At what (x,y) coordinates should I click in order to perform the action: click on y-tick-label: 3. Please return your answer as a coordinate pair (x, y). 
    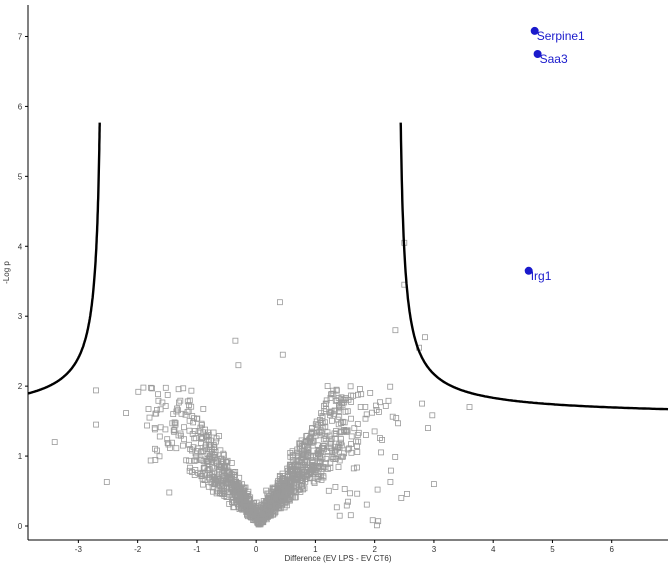
    Looking at the image, I should click on (20, 316).